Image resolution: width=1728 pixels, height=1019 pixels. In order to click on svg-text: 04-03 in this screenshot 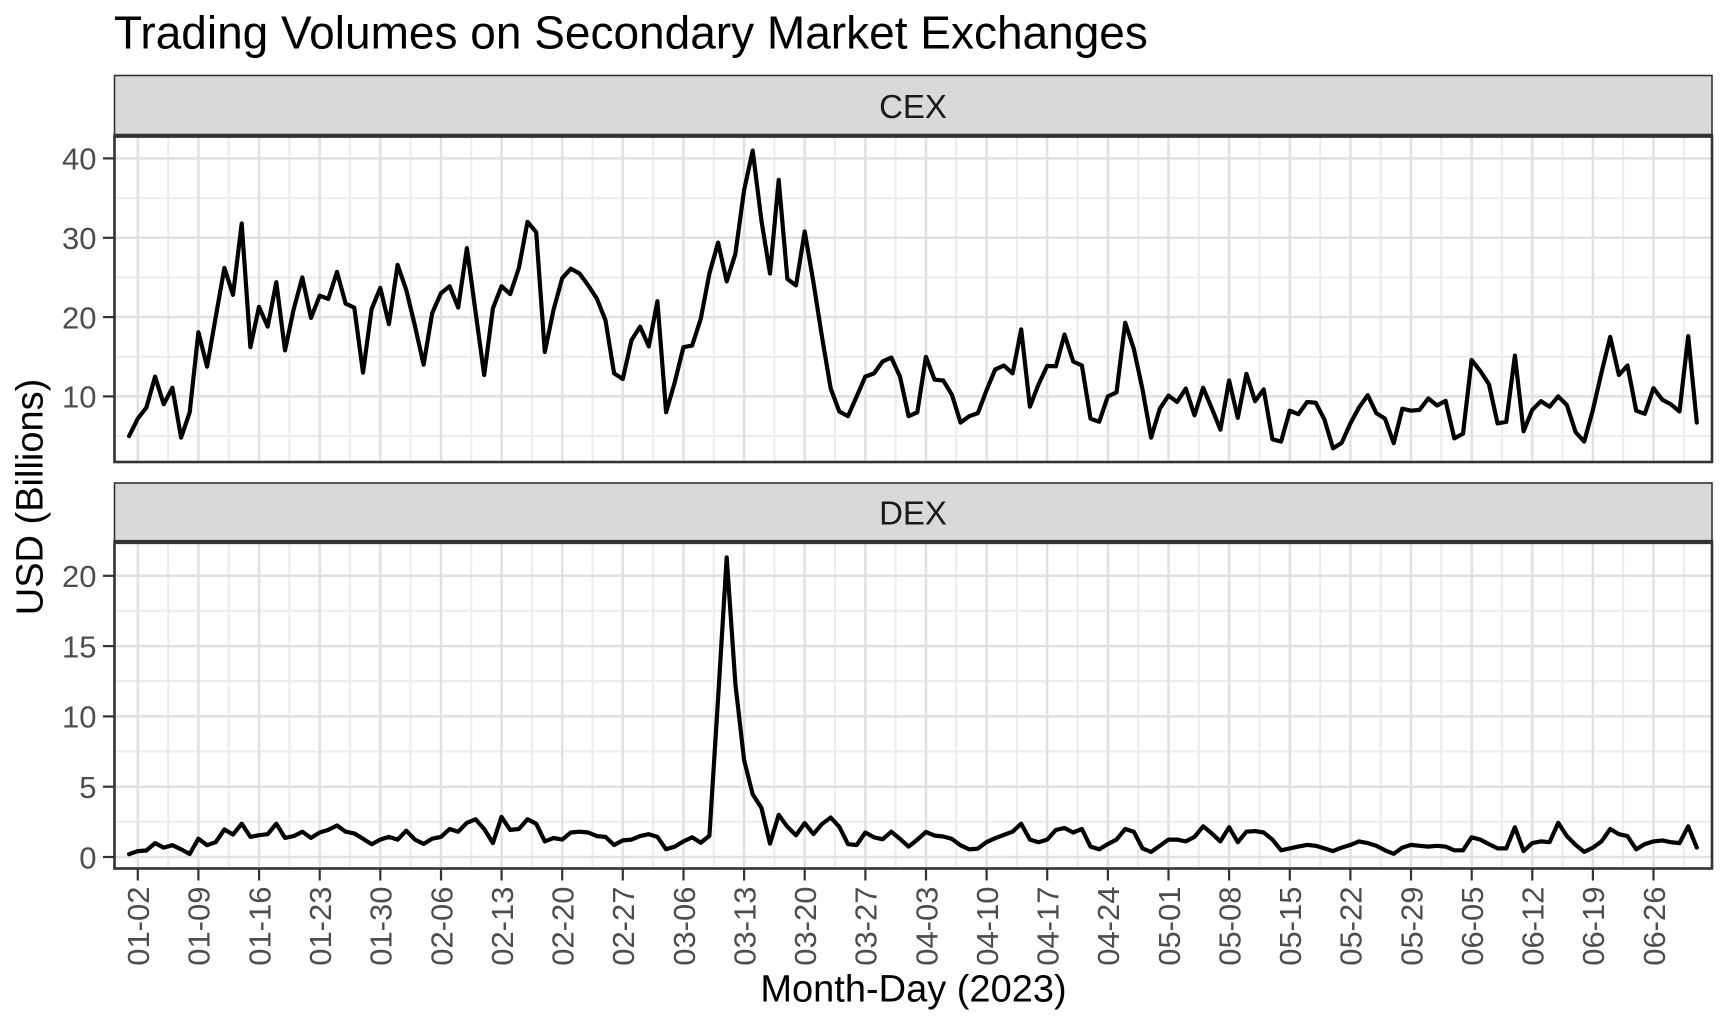, I will do `click(926, 926)`.